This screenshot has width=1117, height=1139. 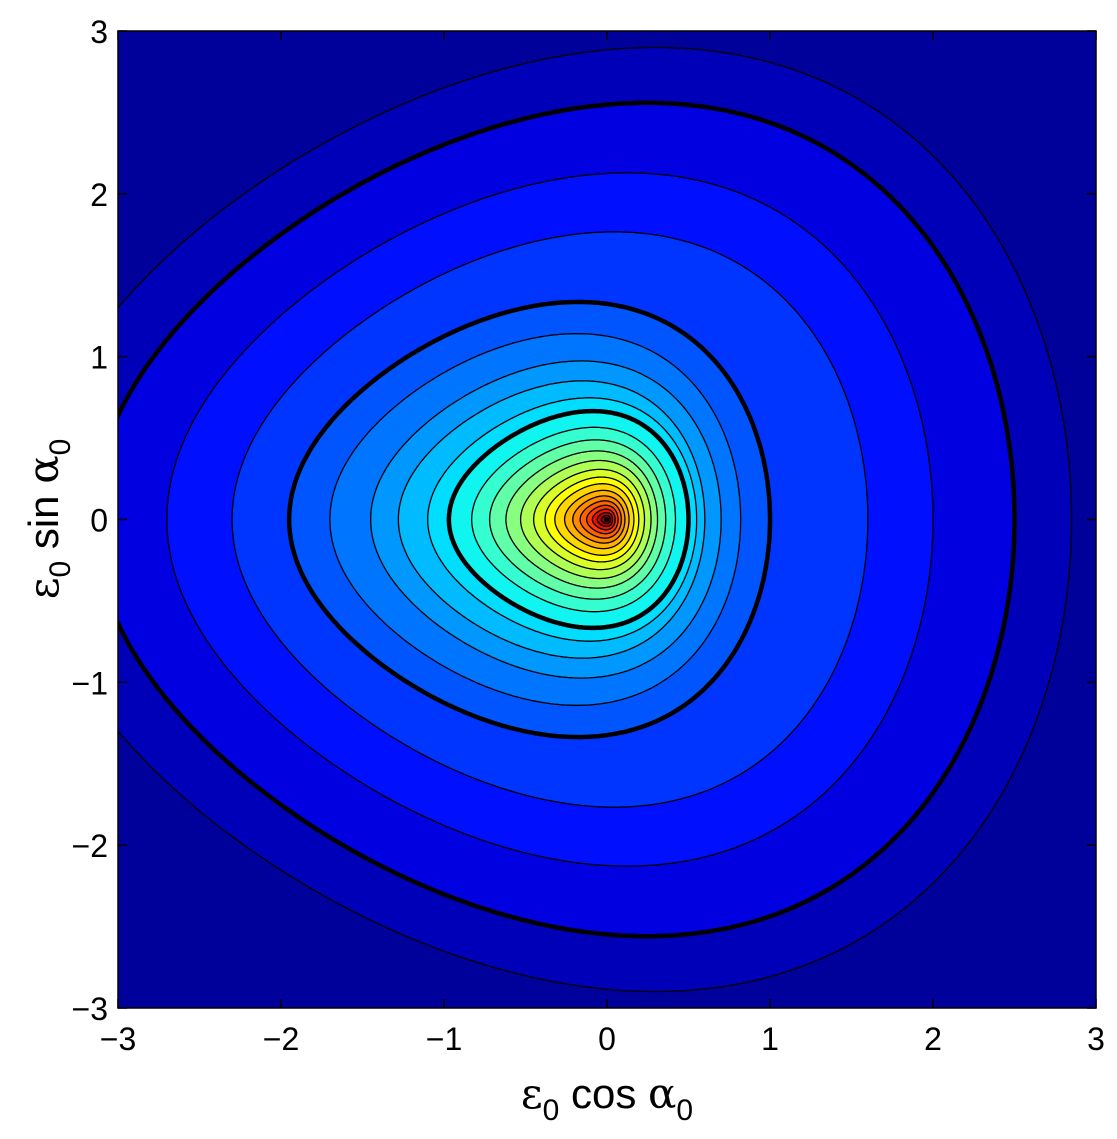 I want to click on y-tick-label: −3, so click(x=90, y=1009).